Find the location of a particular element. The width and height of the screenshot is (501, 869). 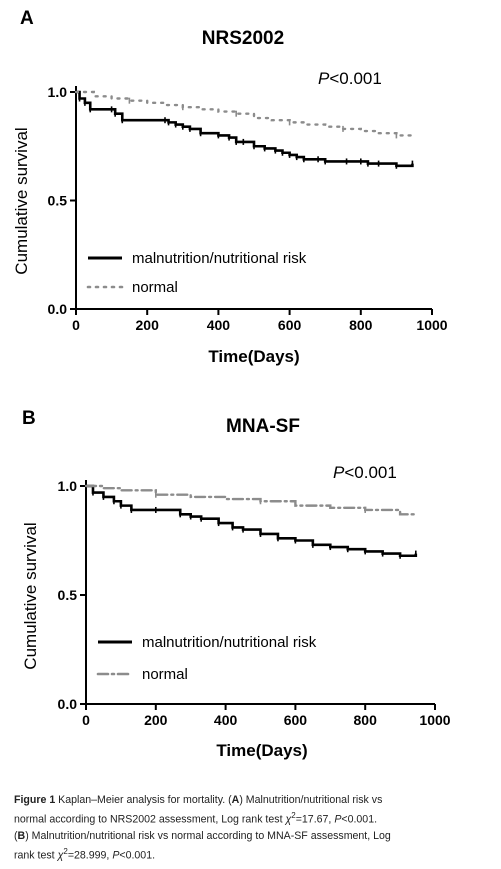

chart-b-x-tick-label: 200 is located at coordinates (156, 720).